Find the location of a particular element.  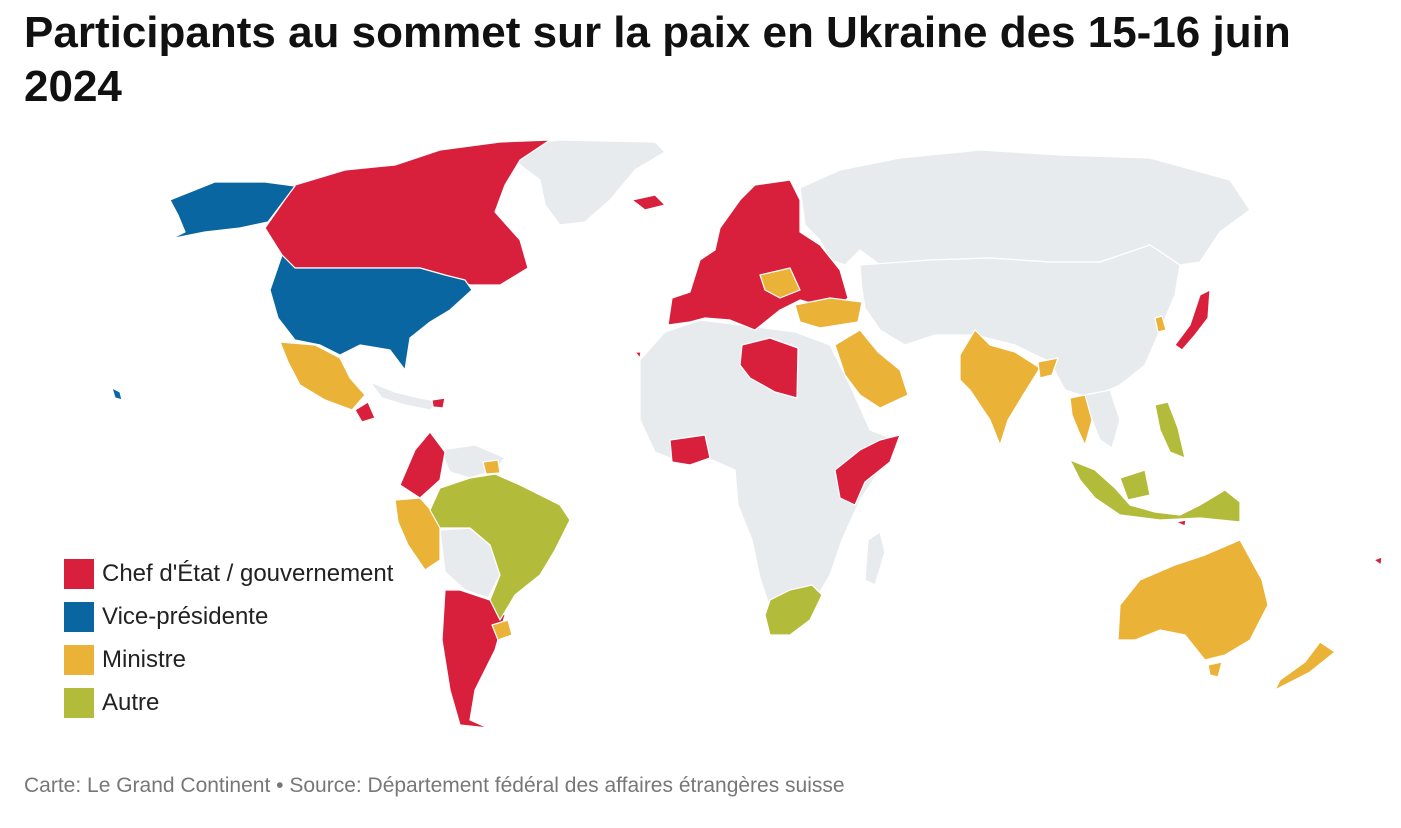

legend-label: Autre is located at coordinates (131, 702).